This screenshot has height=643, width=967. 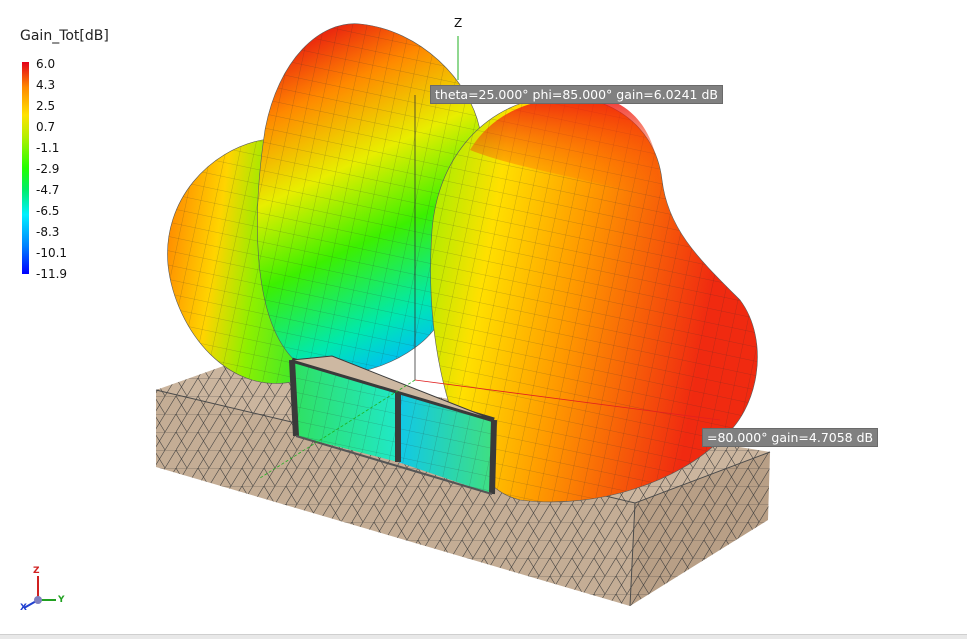 I want to click on legend-title: Gain_Tot[dB], so click(x=64, y=36).